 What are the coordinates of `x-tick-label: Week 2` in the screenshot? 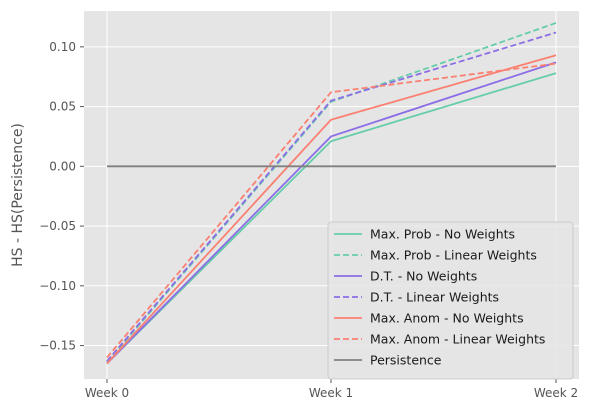 It's located at (556, 393).